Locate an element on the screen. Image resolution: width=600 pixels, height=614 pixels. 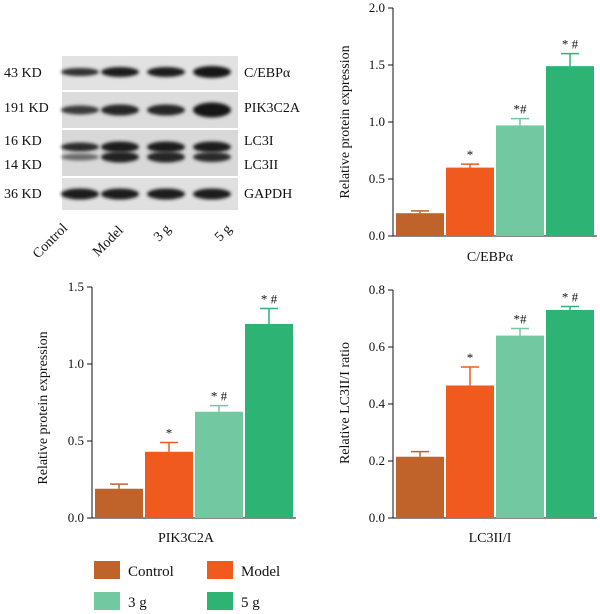
blot-lane-label: 5 g is located at coordinates (223, 233).